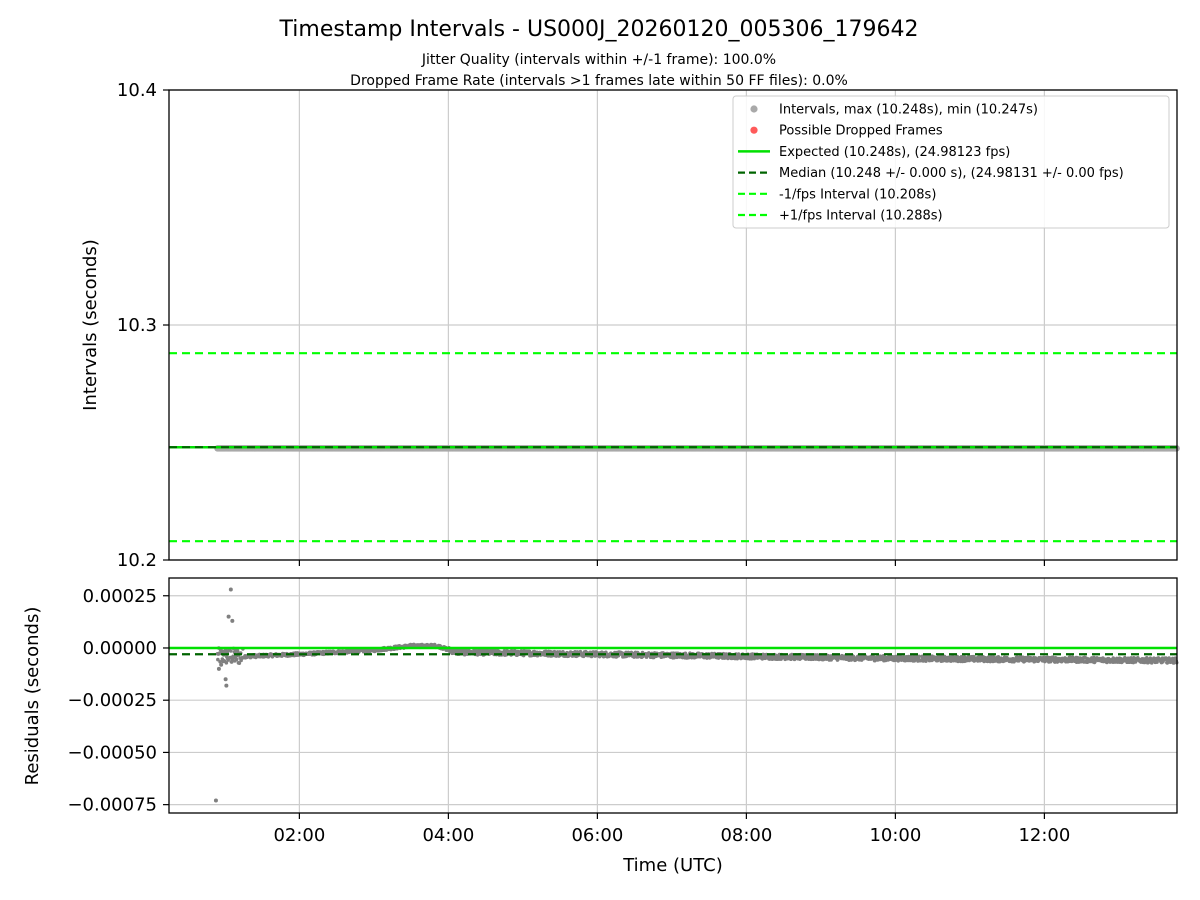 This screenshot has width=1200, height=900. Describe the element at coordinates (908, 110) in the screenshot. I see `legend-label: Intervals, max (10.248s), min (10.247s)` at that location.